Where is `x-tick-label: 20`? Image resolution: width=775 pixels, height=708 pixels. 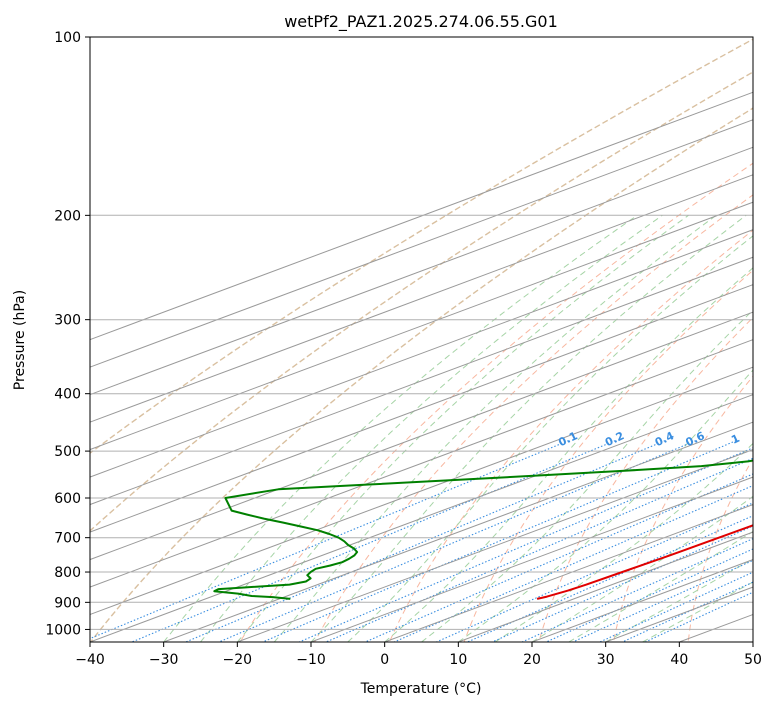
x-tick-label: 20 is located at coordinates (532, 660).